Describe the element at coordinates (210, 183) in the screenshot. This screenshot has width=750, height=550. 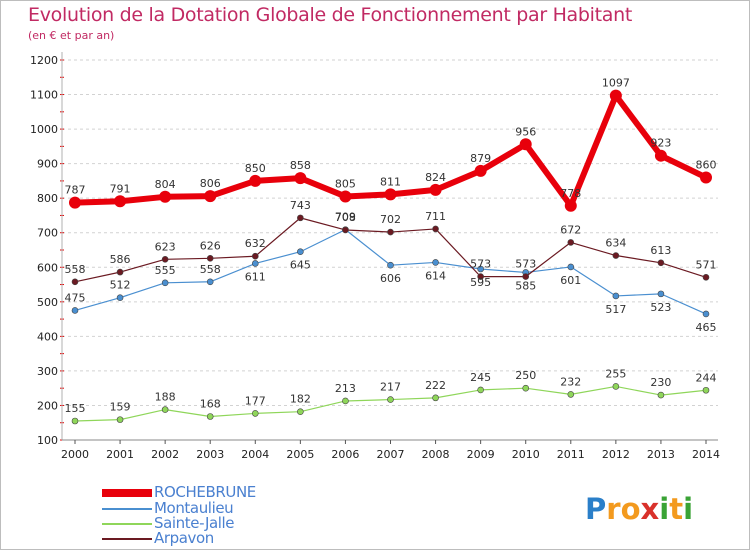
I see `data-label: 806` at that location.